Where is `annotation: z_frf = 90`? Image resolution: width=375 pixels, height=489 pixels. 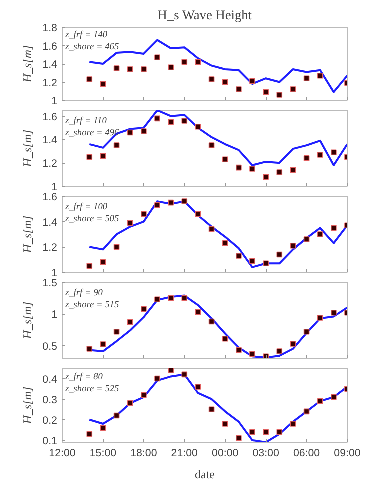 annotation: z_frf = 90 is located at coordinates (84, 293).